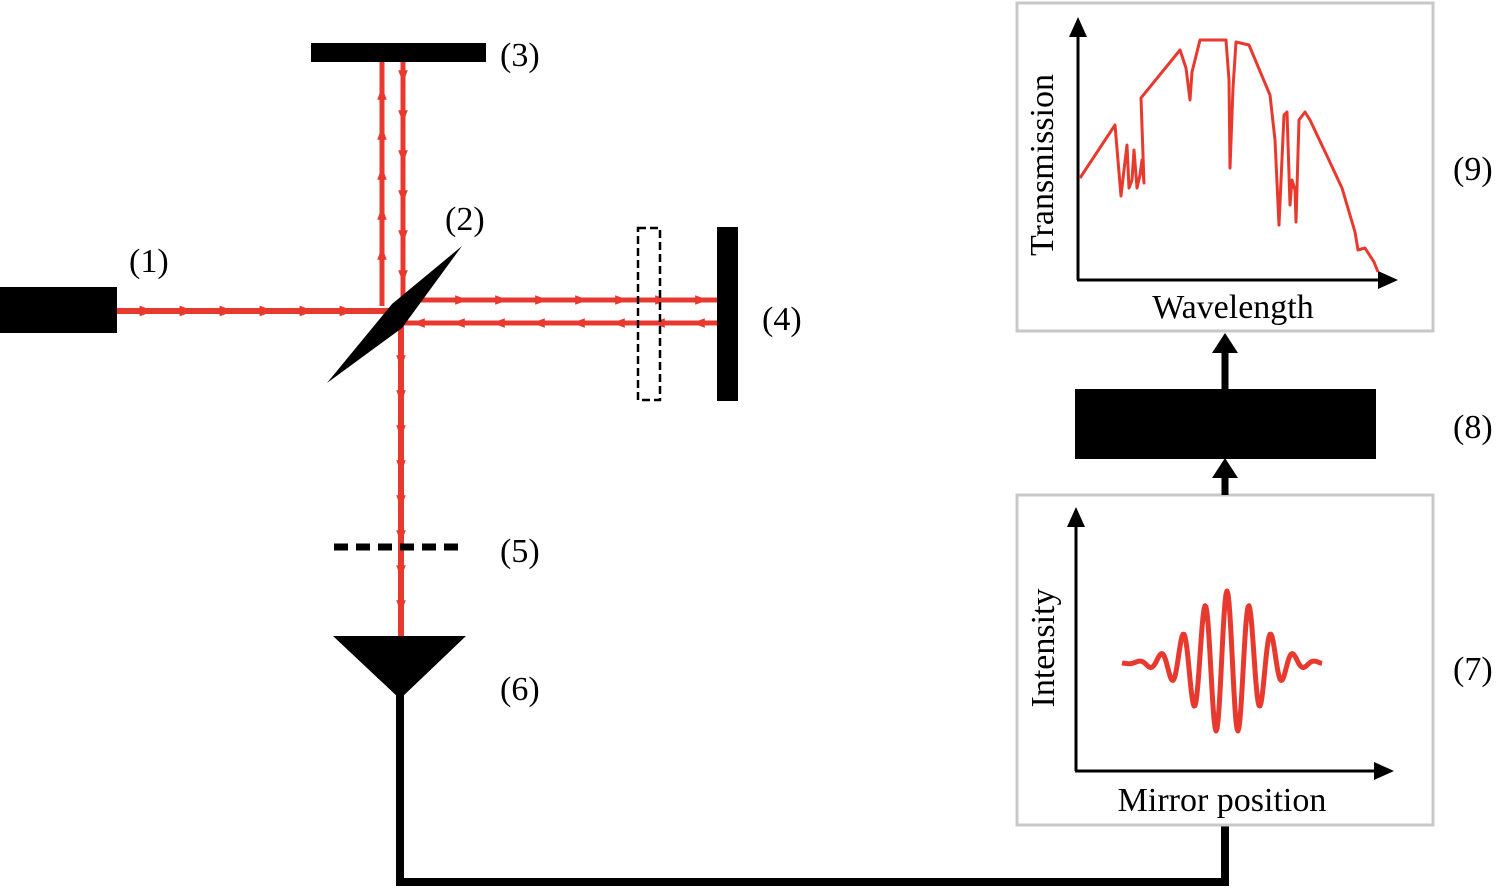 Image resolution: width=1502 pixels, height=888 pixels. Describe the element at coordinates (782, 319) in the screenshot. I see `label-moving-mirror: (4)` at that location.